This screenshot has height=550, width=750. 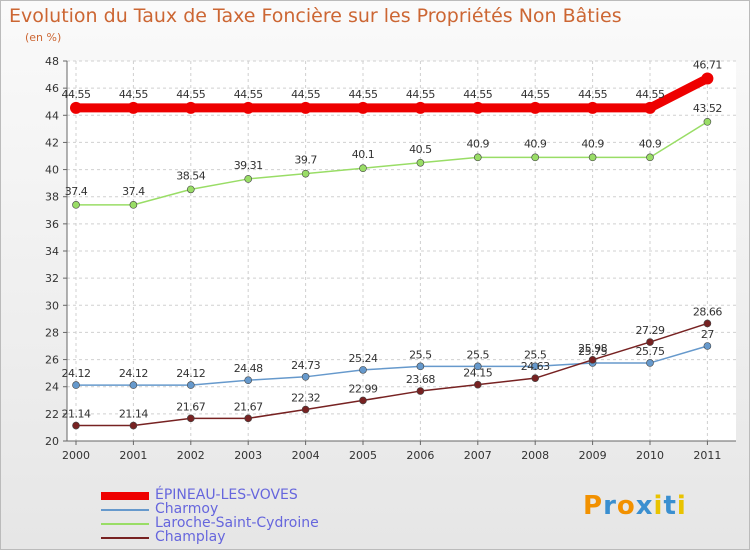 What do you see at coordinates (52, 305) in the screenshot?
I see `y-tick-label: 30` at bounding box center [52, 305].